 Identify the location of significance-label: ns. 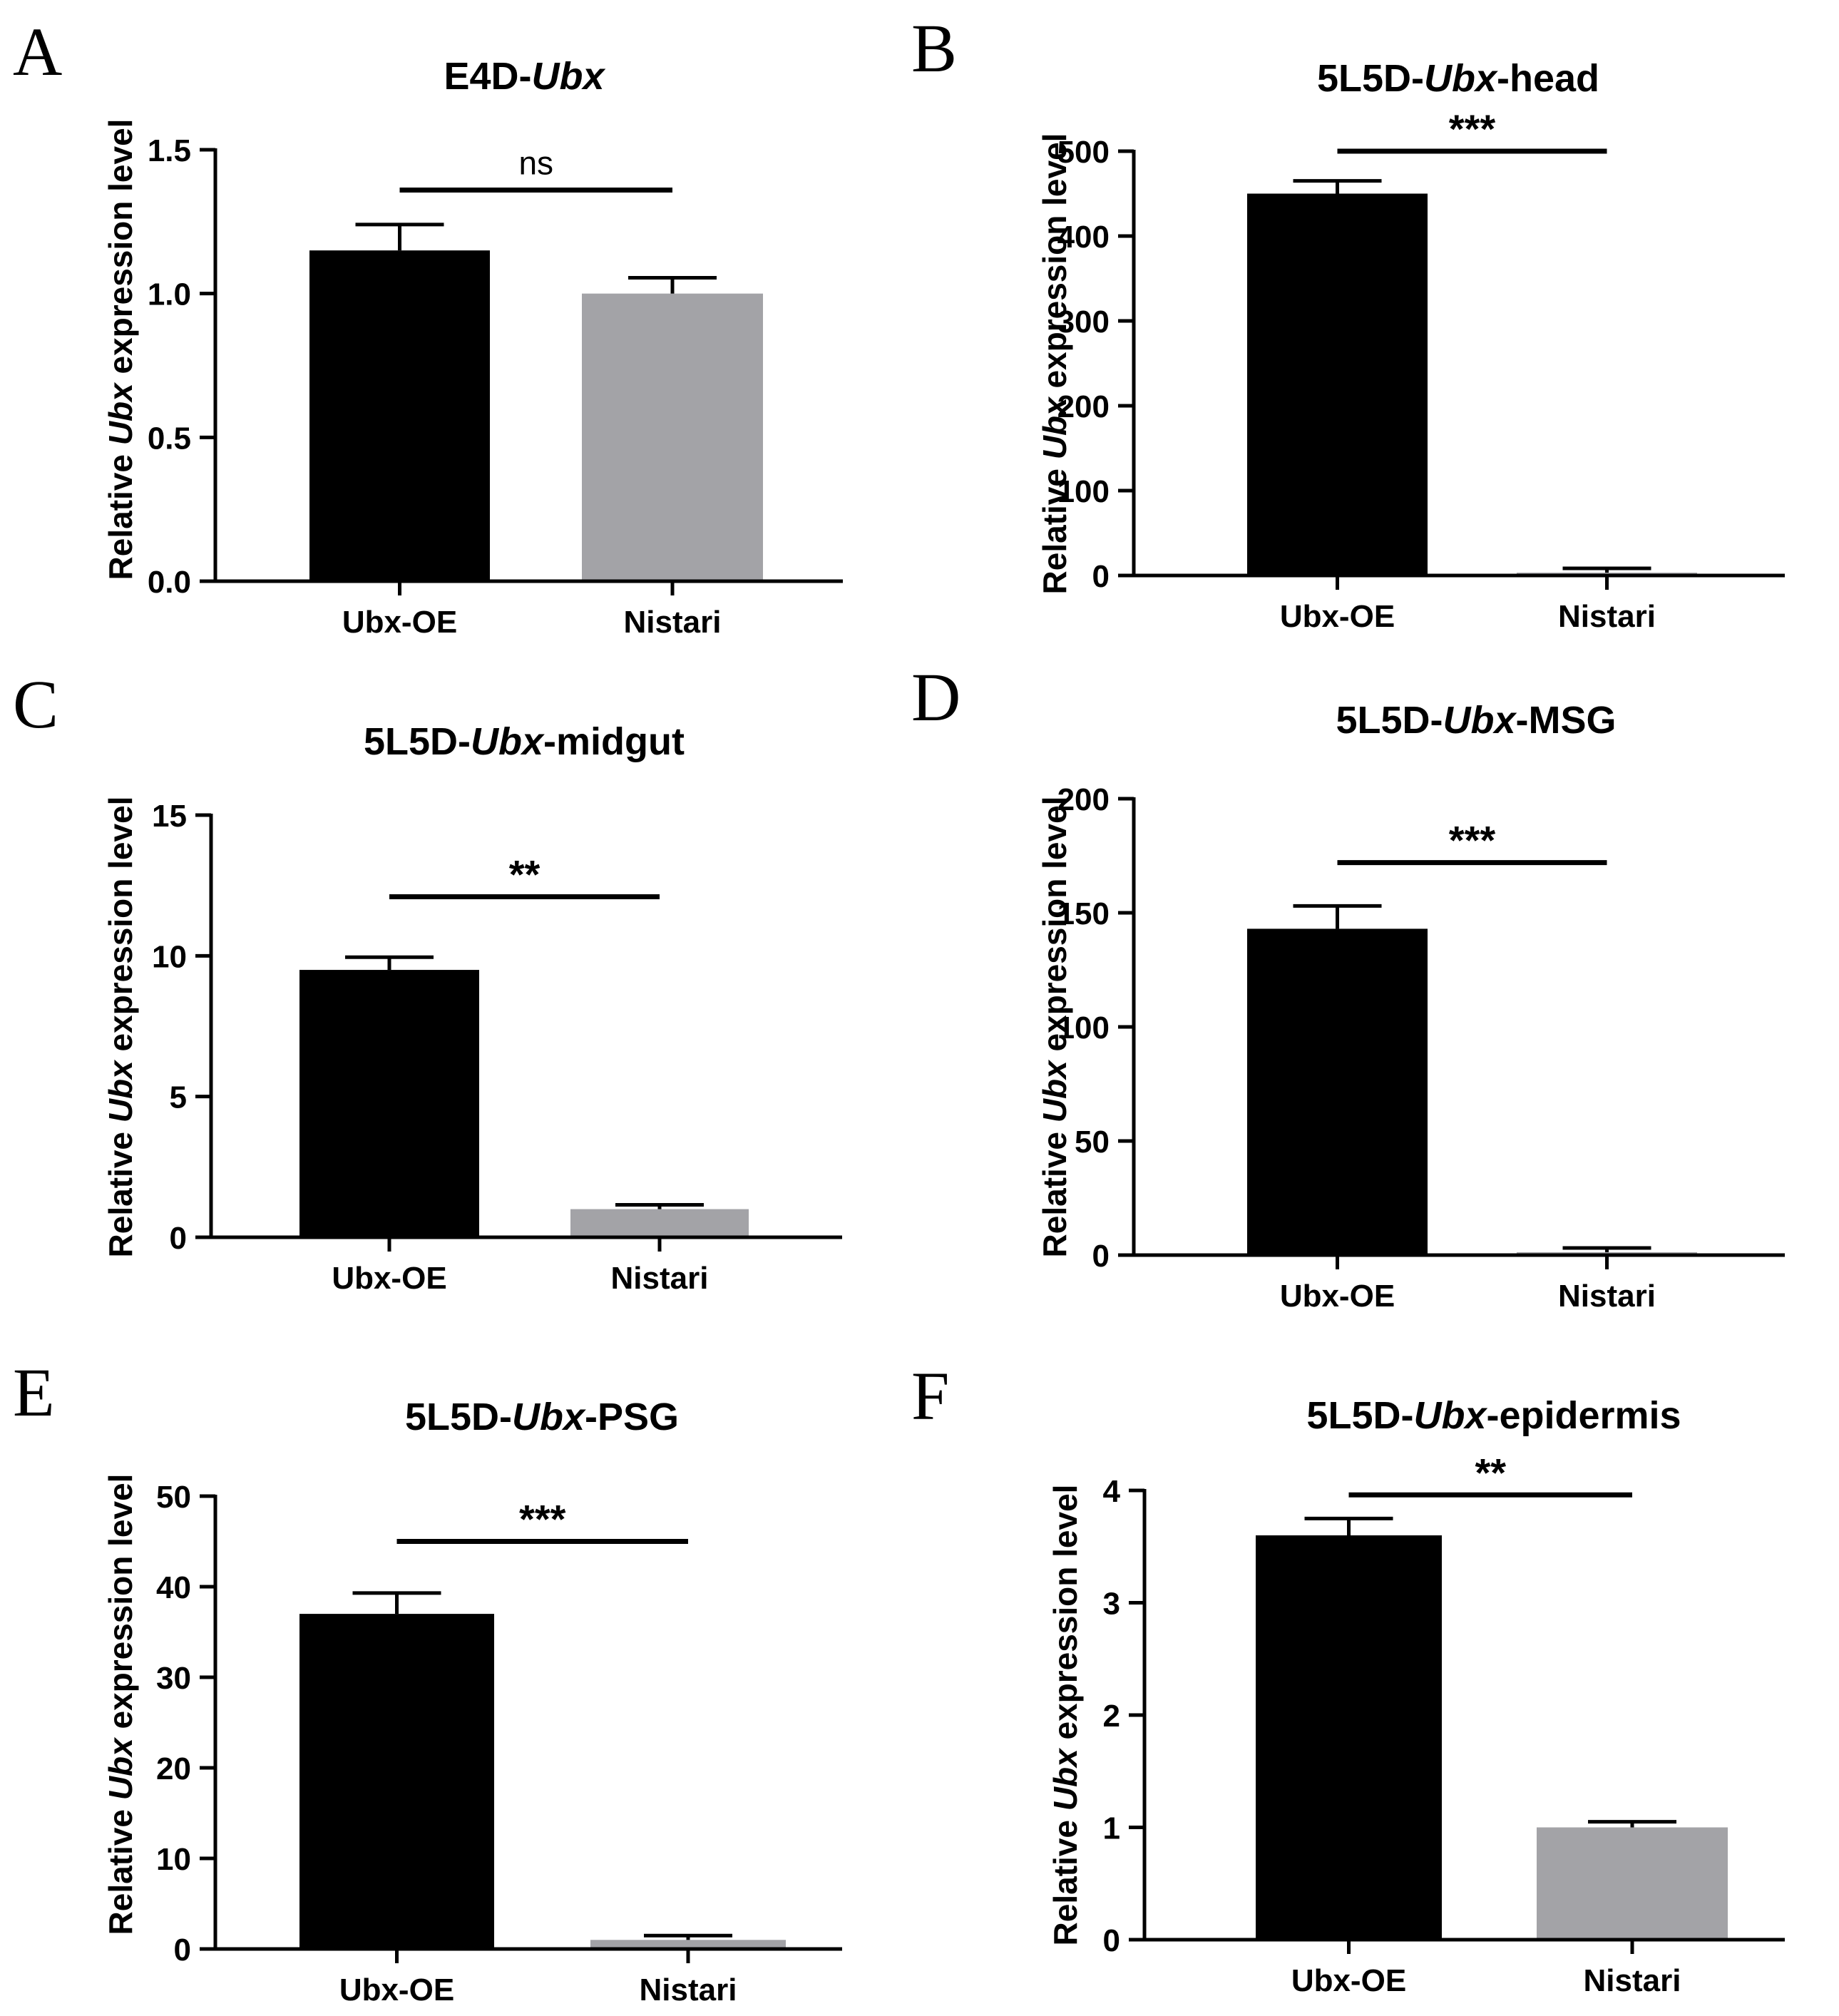
(535, 162).